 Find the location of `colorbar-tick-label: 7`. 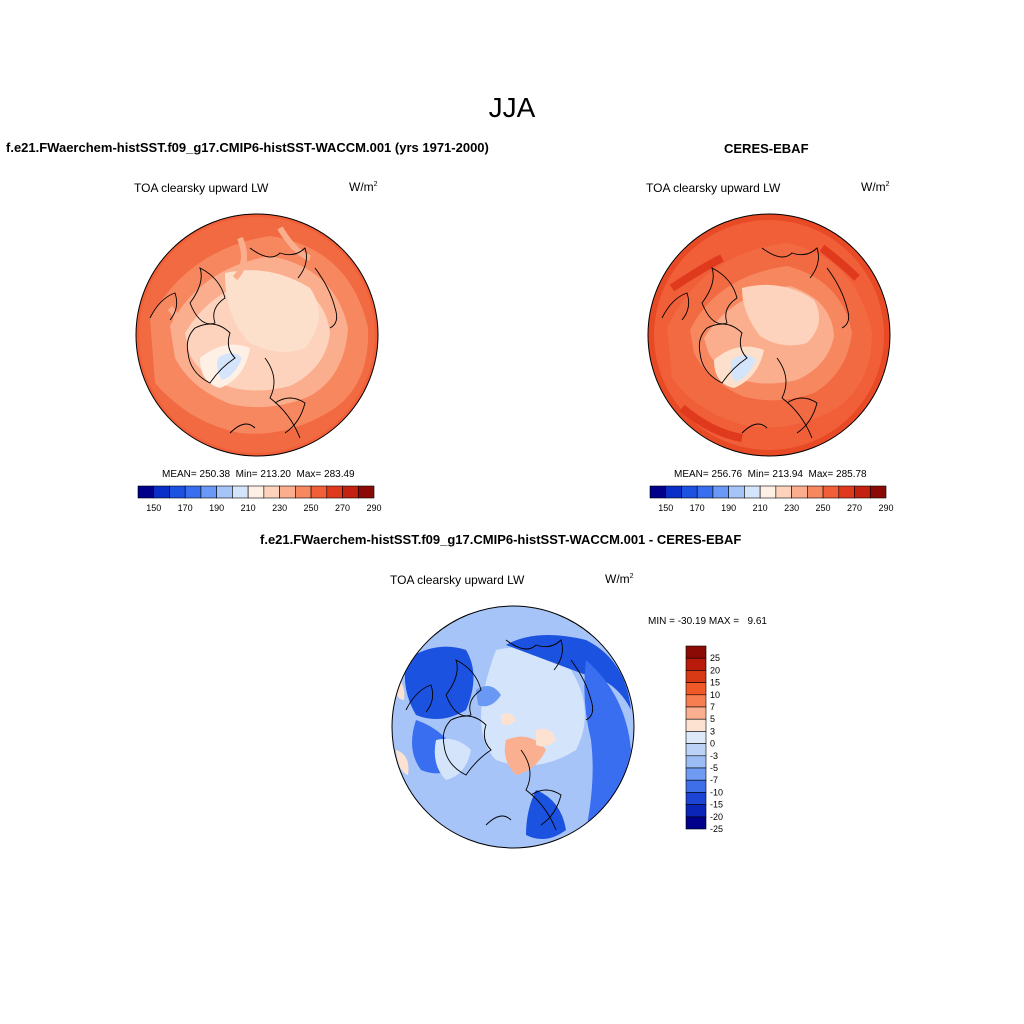

colorbar-tick-label: 7 is located at coordinates (712, 707).